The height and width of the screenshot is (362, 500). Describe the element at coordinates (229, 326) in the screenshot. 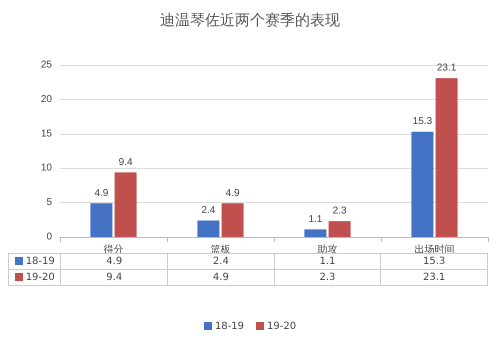

I see `text: 18-19` at that location.